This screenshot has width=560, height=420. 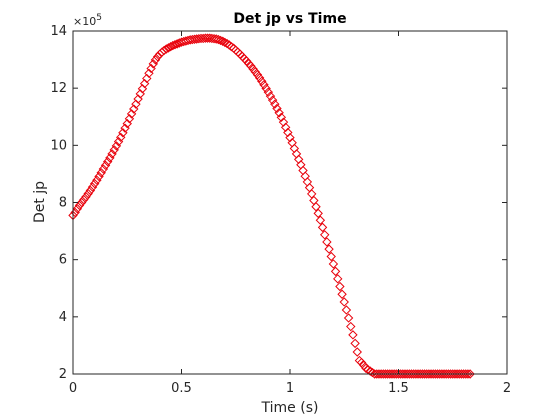 What do you see at coordinates (398, 388) in the screenshot?
I see `x-tick-label: 1.5` at bounding box center [398, 388].